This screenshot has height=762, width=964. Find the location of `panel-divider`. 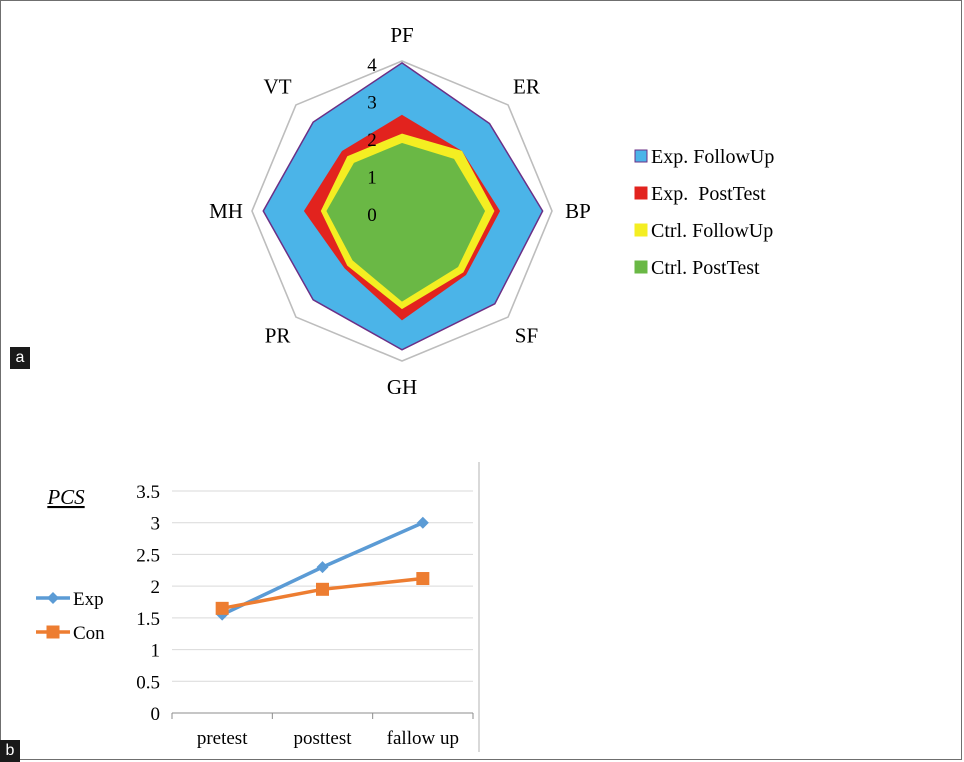

panel-divider is located at coordinates (479, 607).